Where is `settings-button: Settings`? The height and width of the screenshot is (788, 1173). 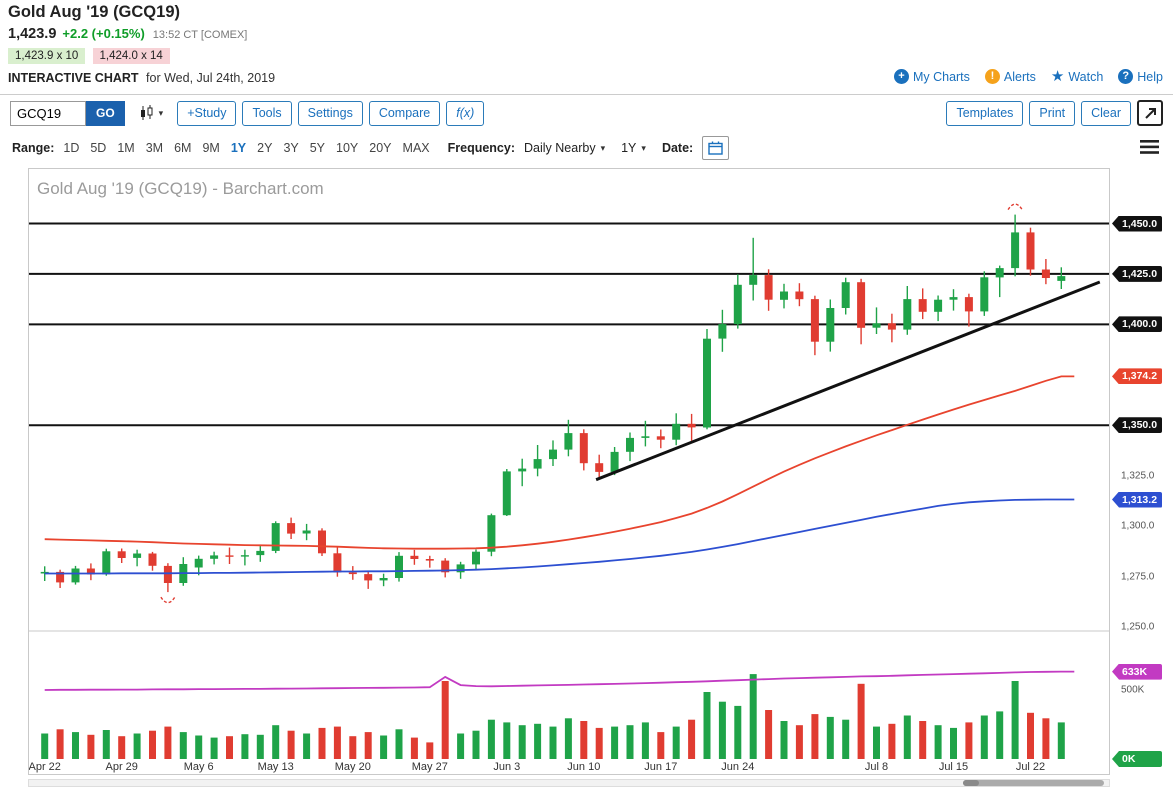 settings-button: Settings is located at coordinates (330, 113).